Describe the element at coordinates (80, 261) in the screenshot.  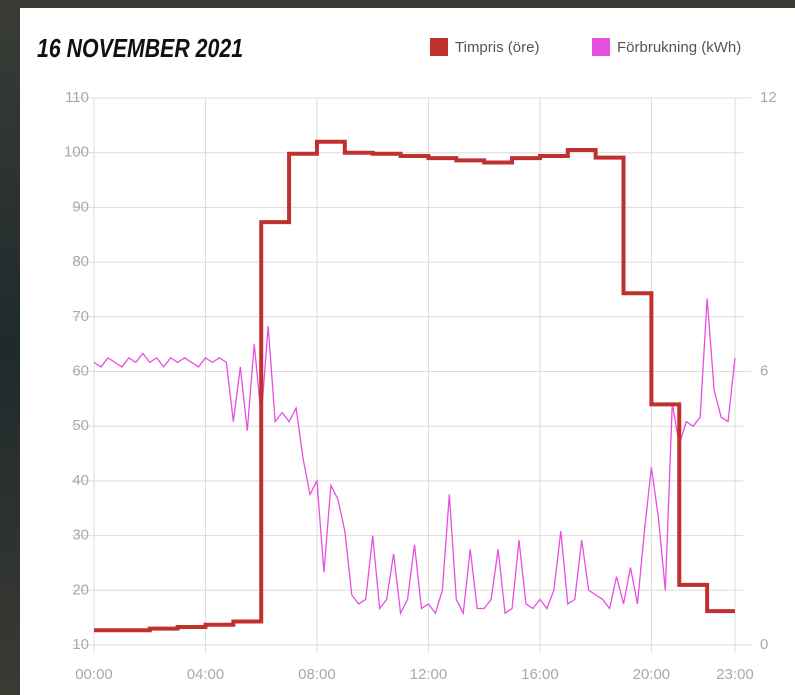
I see `y-tick-label: 80` at that location.